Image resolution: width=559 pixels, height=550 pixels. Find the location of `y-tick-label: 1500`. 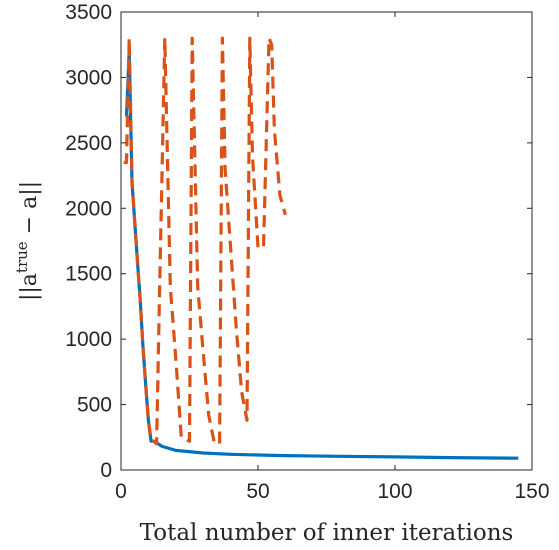

y-tick-label: 1500 is located at coordinates (88, 274).